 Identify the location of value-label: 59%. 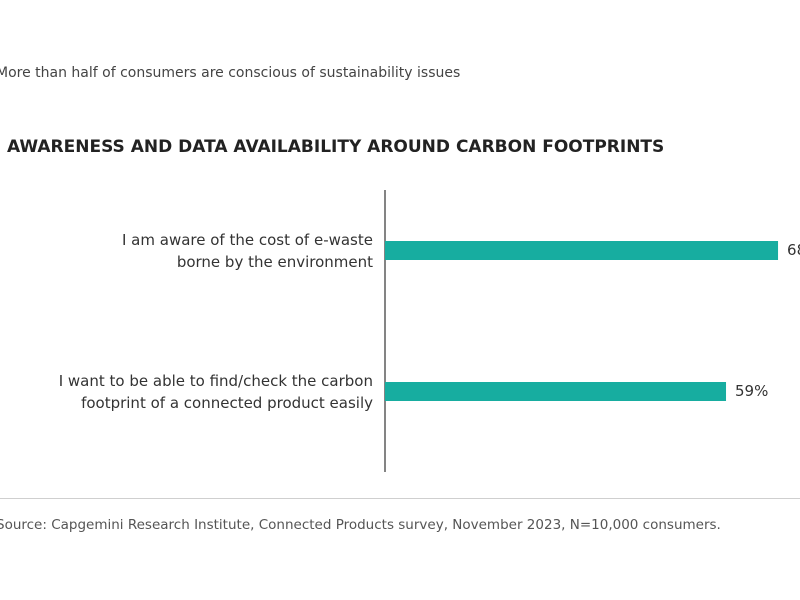
(752, 390).